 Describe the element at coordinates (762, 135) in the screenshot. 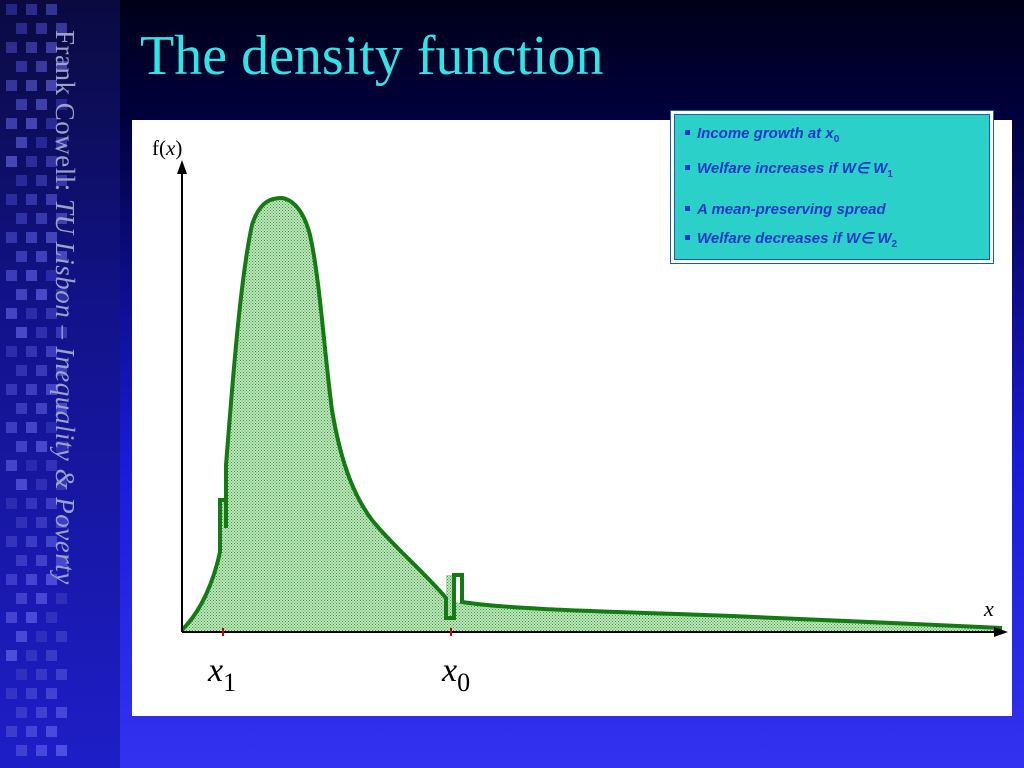

I see `legend-item-income-growth: Income growth at x0` at that location.